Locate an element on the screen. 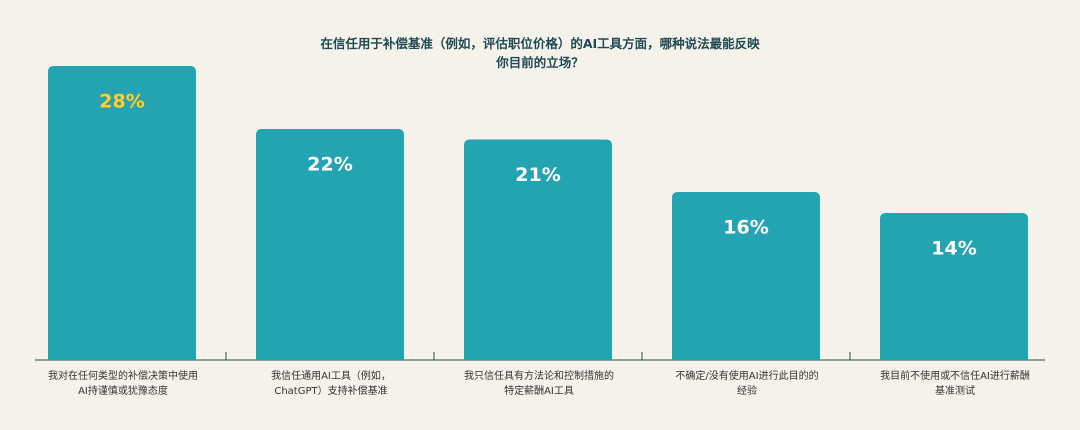  value-label: 28% is located at coordinates (121, 102).